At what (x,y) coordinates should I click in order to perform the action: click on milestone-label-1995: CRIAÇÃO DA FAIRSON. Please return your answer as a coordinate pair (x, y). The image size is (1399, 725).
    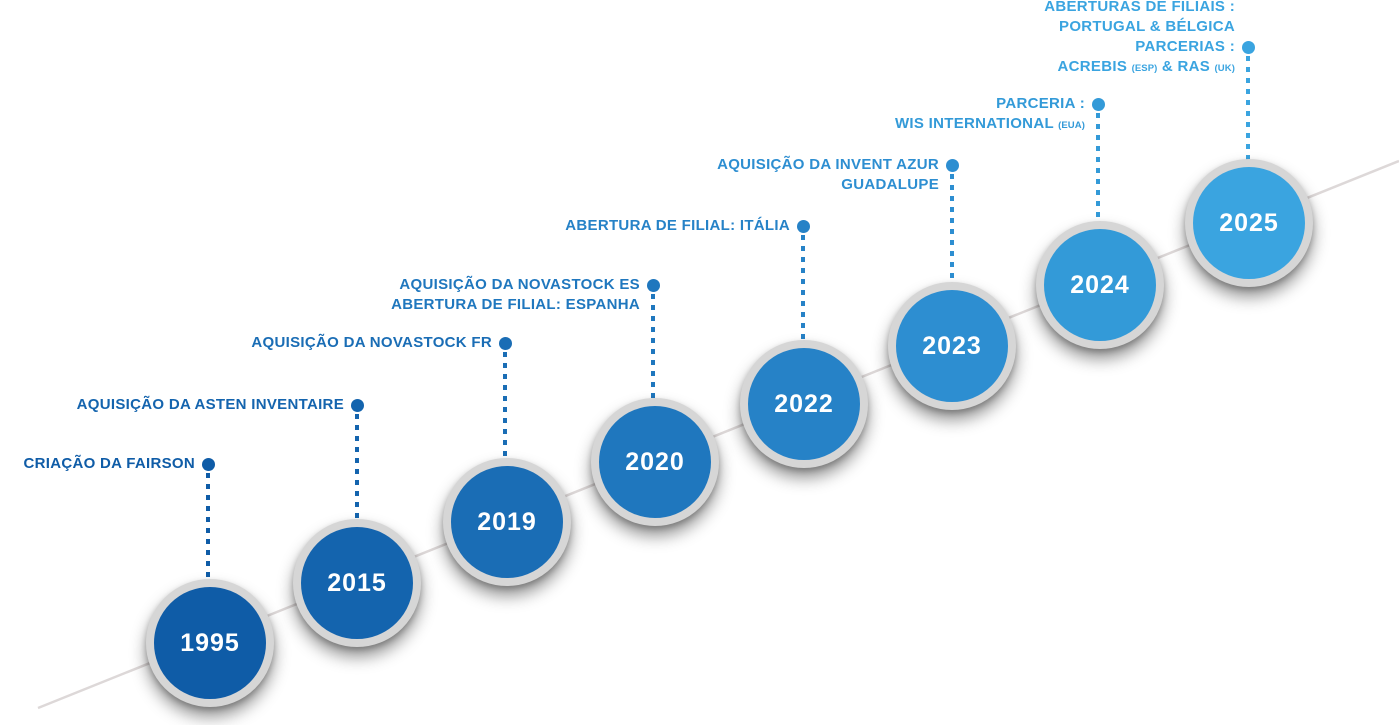
    Looking at the image, I should click on (109, 464).